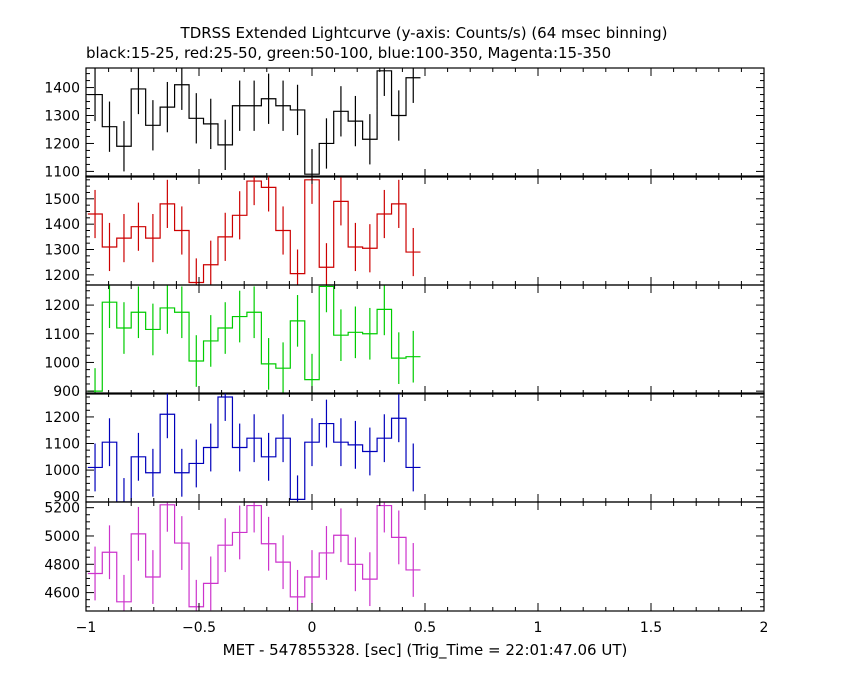  I want to click on y-tick-label: 5000, so click(62, 537).